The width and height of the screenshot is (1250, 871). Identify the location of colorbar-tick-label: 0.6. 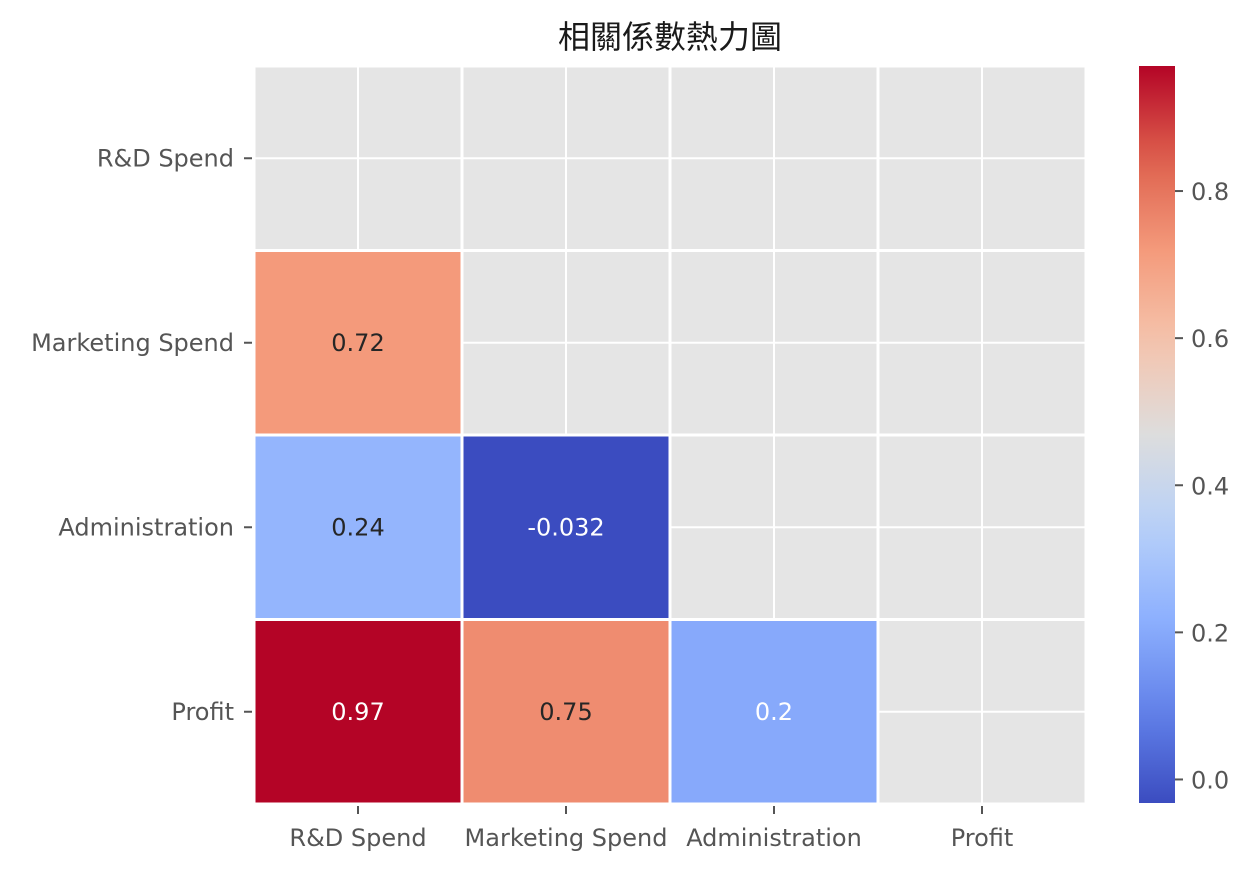
(1210, 339).